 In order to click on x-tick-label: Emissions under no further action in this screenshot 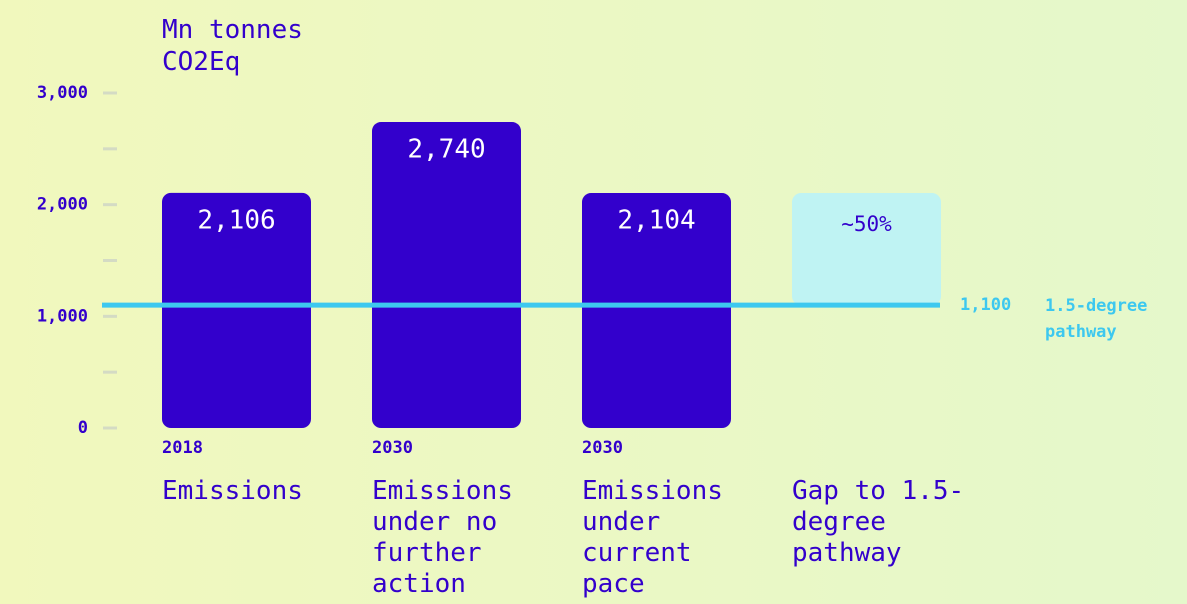, I will do `click(442, 537)`.